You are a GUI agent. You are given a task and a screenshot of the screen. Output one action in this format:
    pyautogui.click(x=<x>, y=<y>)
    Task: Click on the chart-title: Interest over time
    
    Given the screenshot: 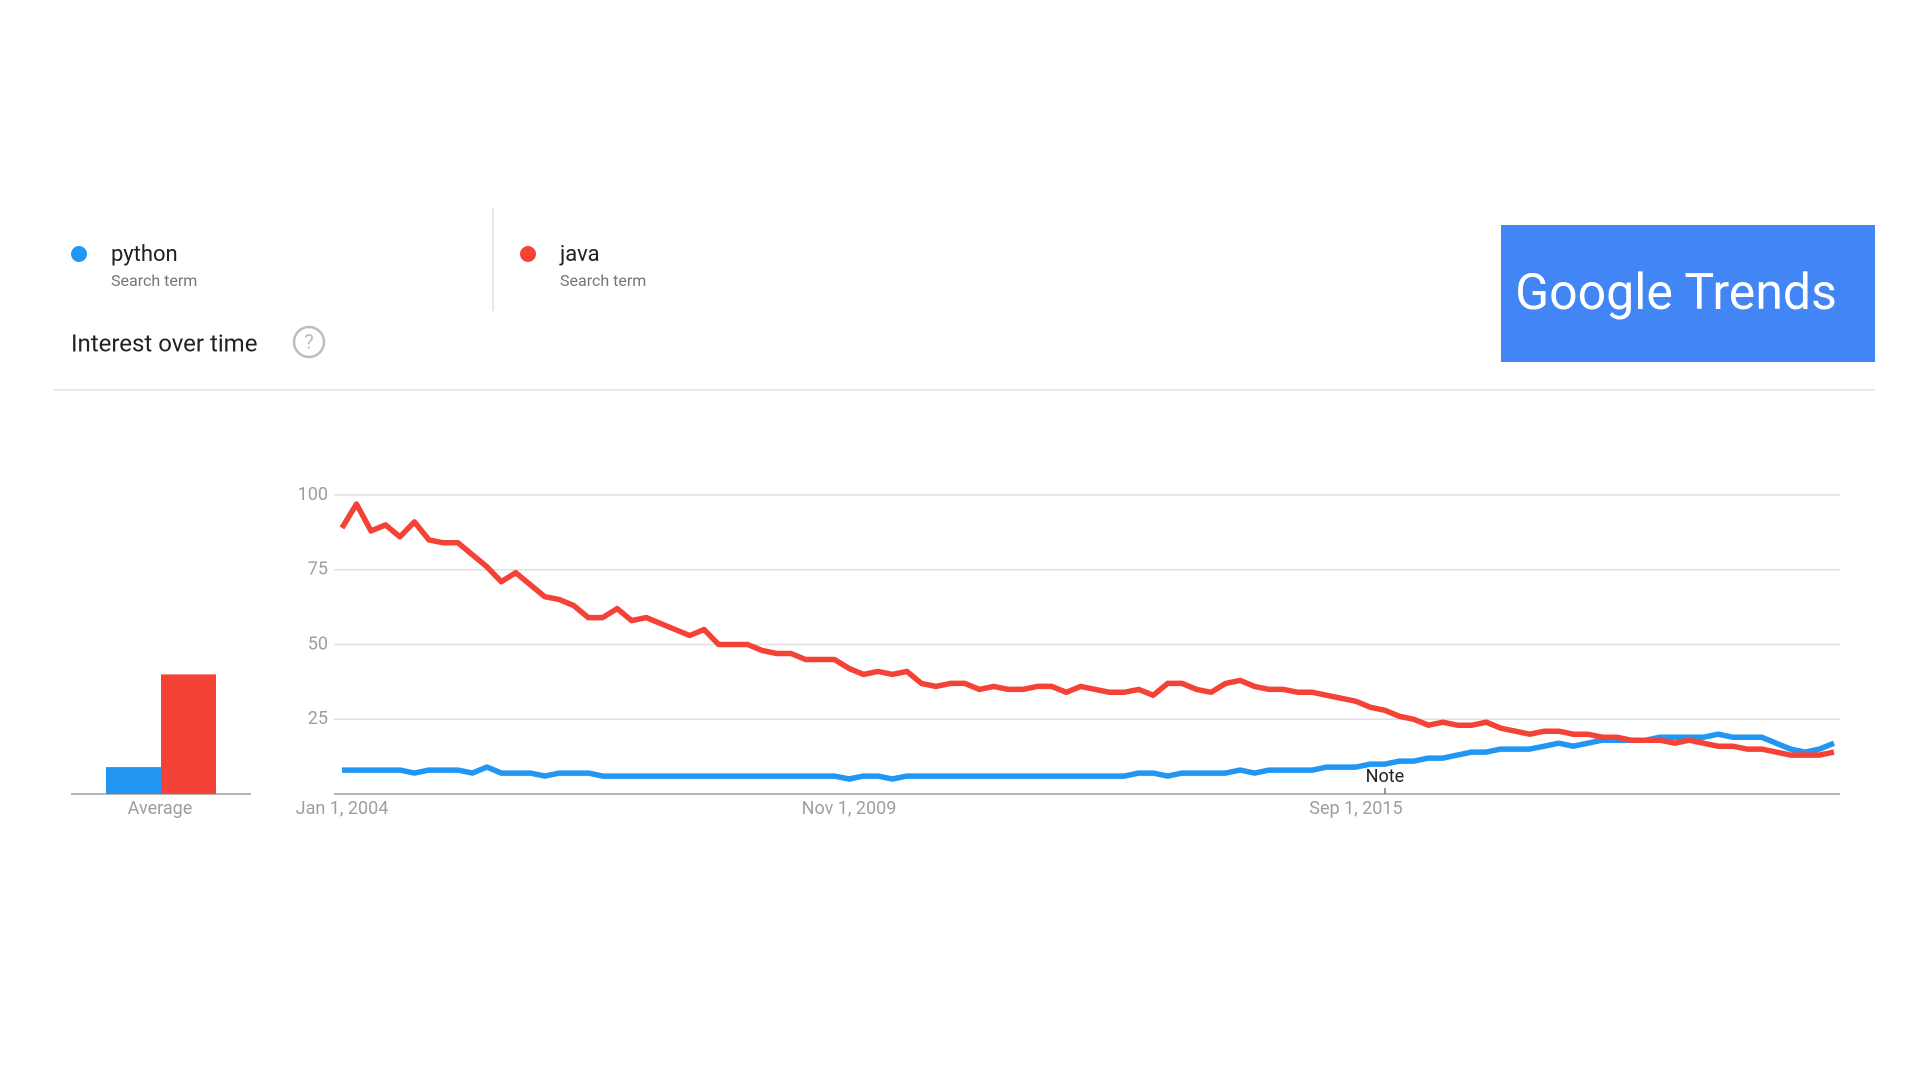 What is the action you would take?
    pyautogui.click(x=164, y=343)
    